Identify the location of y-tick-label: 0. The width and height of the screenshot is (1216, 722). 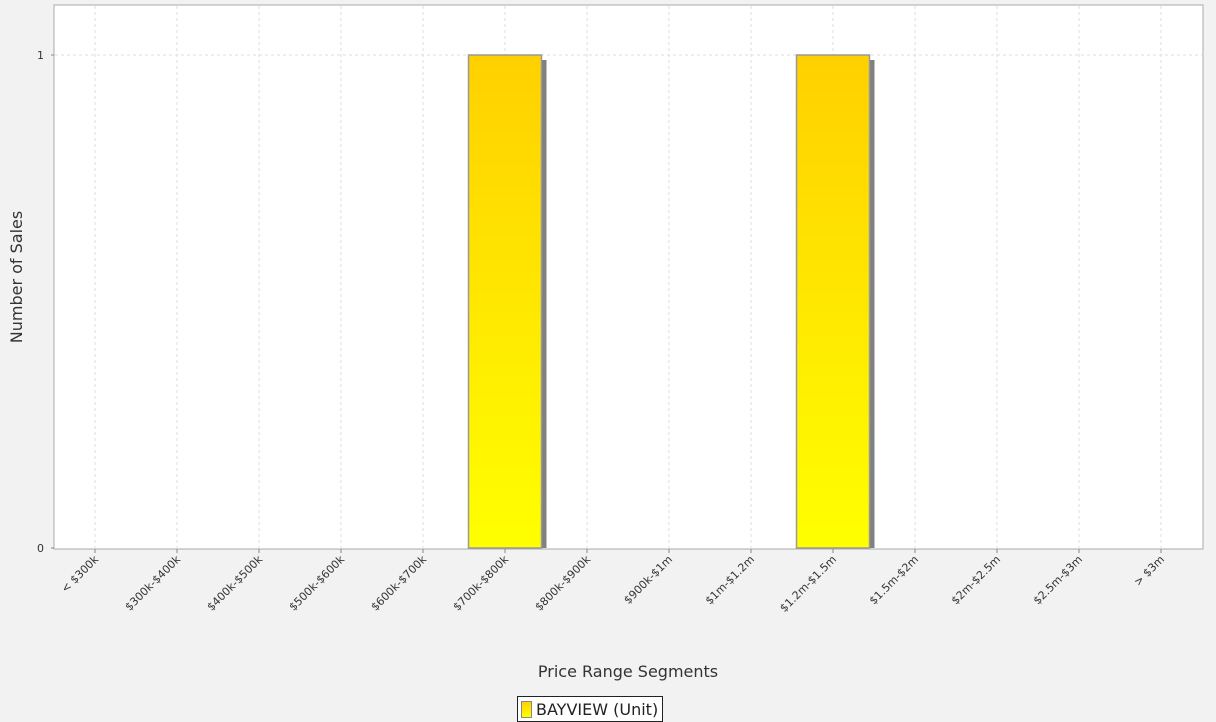
(40, 548).